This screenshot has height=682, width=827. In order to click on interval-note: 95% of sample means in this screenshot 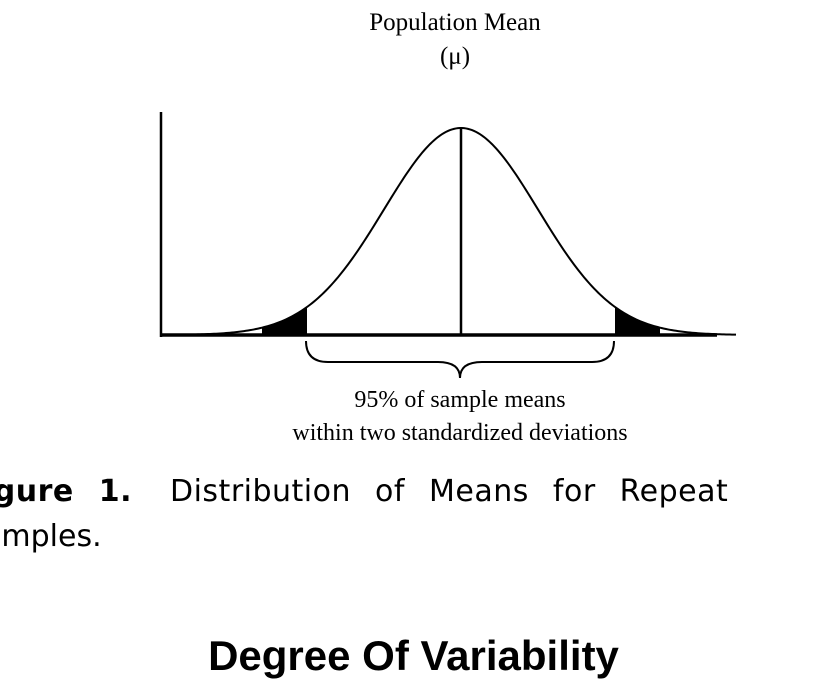, I will do `click(460, 400)`.